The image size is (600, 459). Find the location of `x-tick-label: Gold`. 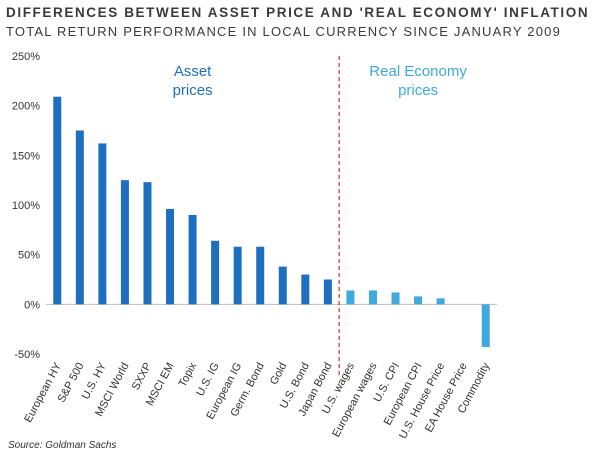

x-tick-label: Gold is located at coordinates (279, 374).